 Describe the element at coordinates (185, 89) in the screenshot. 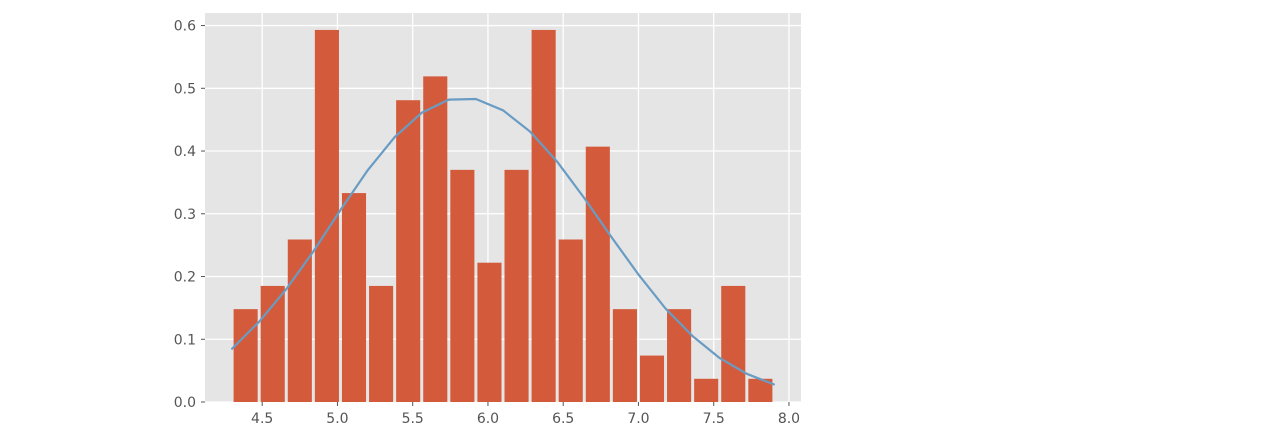

I see `y-tick-label: 0.5` at that location.